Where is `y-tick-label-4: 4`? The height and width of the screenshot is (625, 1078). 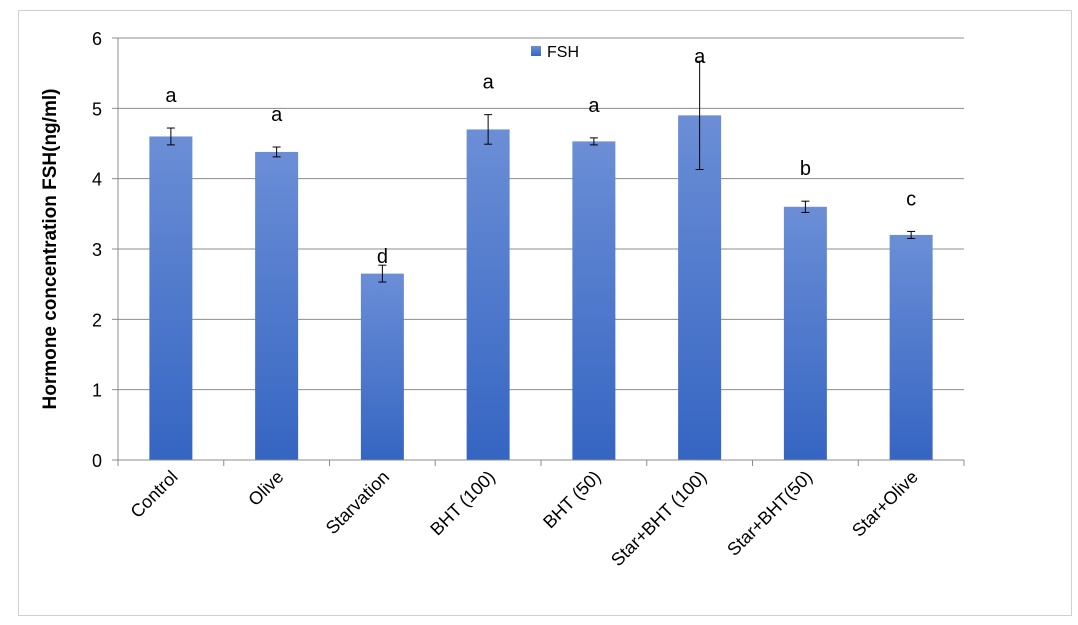 y-tick-label-4: 4 is located at coordinates (97, 180).